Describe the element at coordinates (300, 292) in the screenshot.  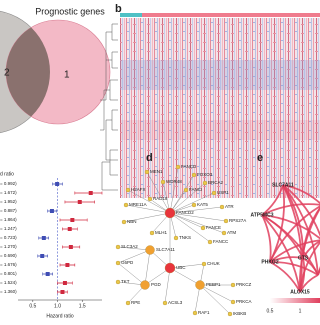
I see `node-label: ALOX15` at that location.